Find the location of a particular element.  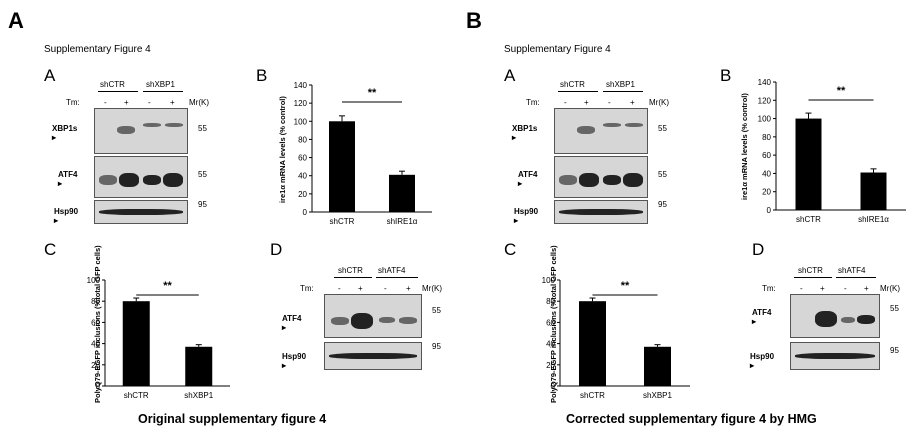

chart-c-left: 0 20 40 60 80 100 shCTR shXBP1 ** is located at coordinates (158, 338).